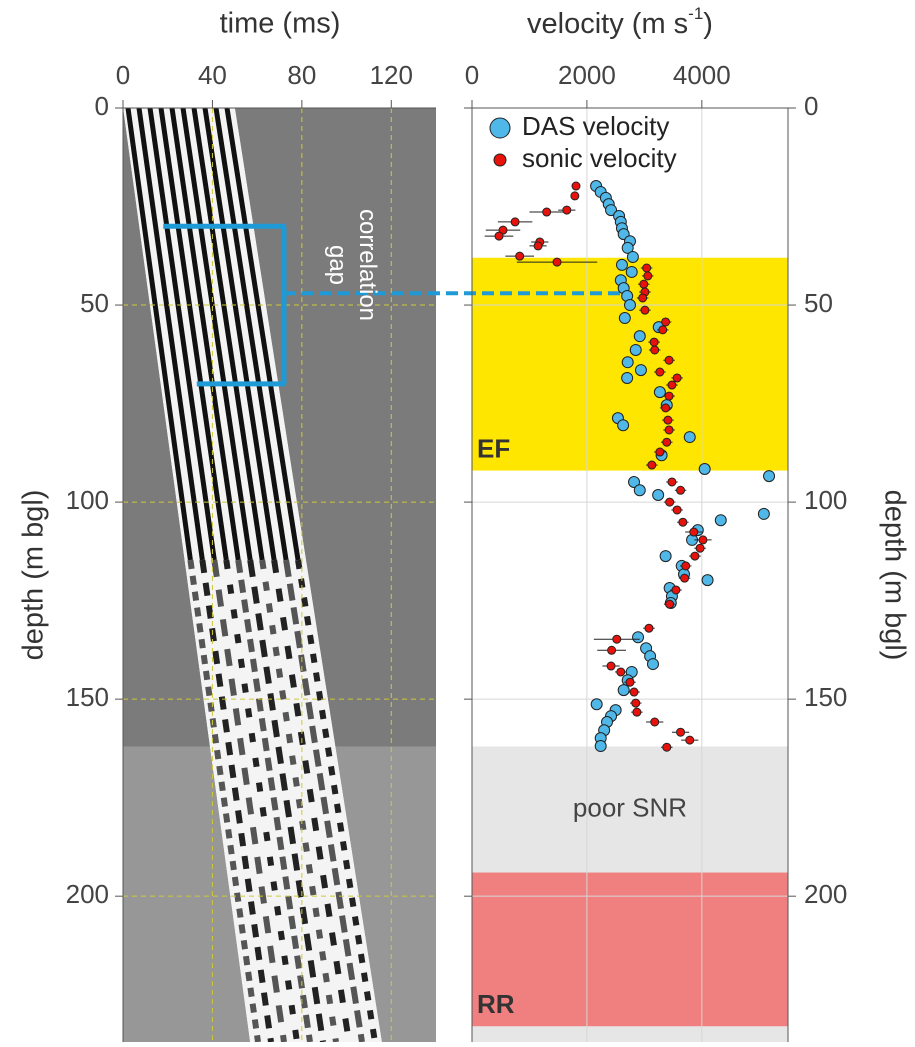 The height and width of the screenshot is (1047, 915). Describe the element at coordinates (496, 1004) in the screenshot. I see `band-label: RR` at that location.